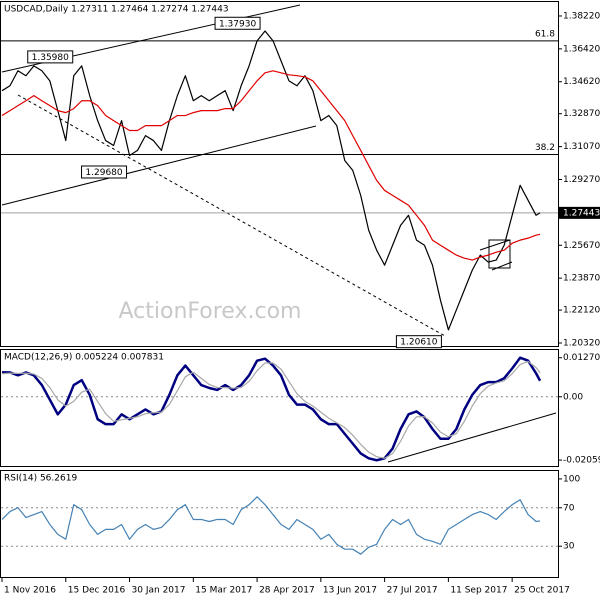 The width and height of the screenshot is (600, 600). Describe the element at coordinates (545, 148) in the screenshot. I see `level-label: 38.2` at that location.